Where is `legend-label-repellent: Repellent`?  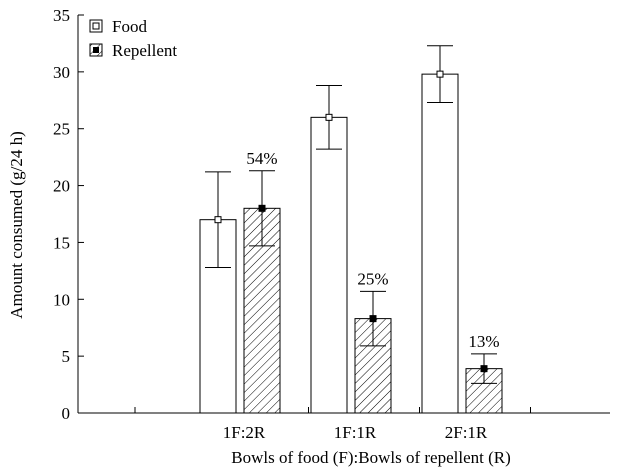
legend-label-repellent: Repellent is located at coordinates (144, 50).